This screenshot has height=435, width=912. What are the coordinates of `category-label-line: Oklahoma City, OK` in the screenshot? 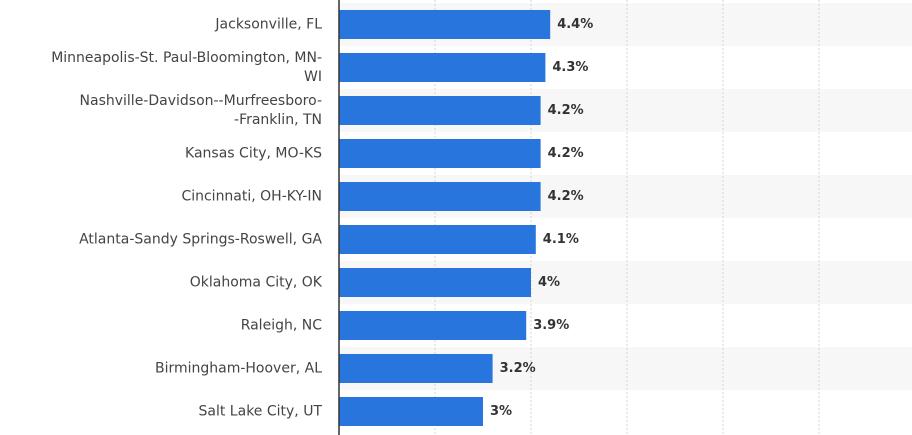 It's located at (256, 283).